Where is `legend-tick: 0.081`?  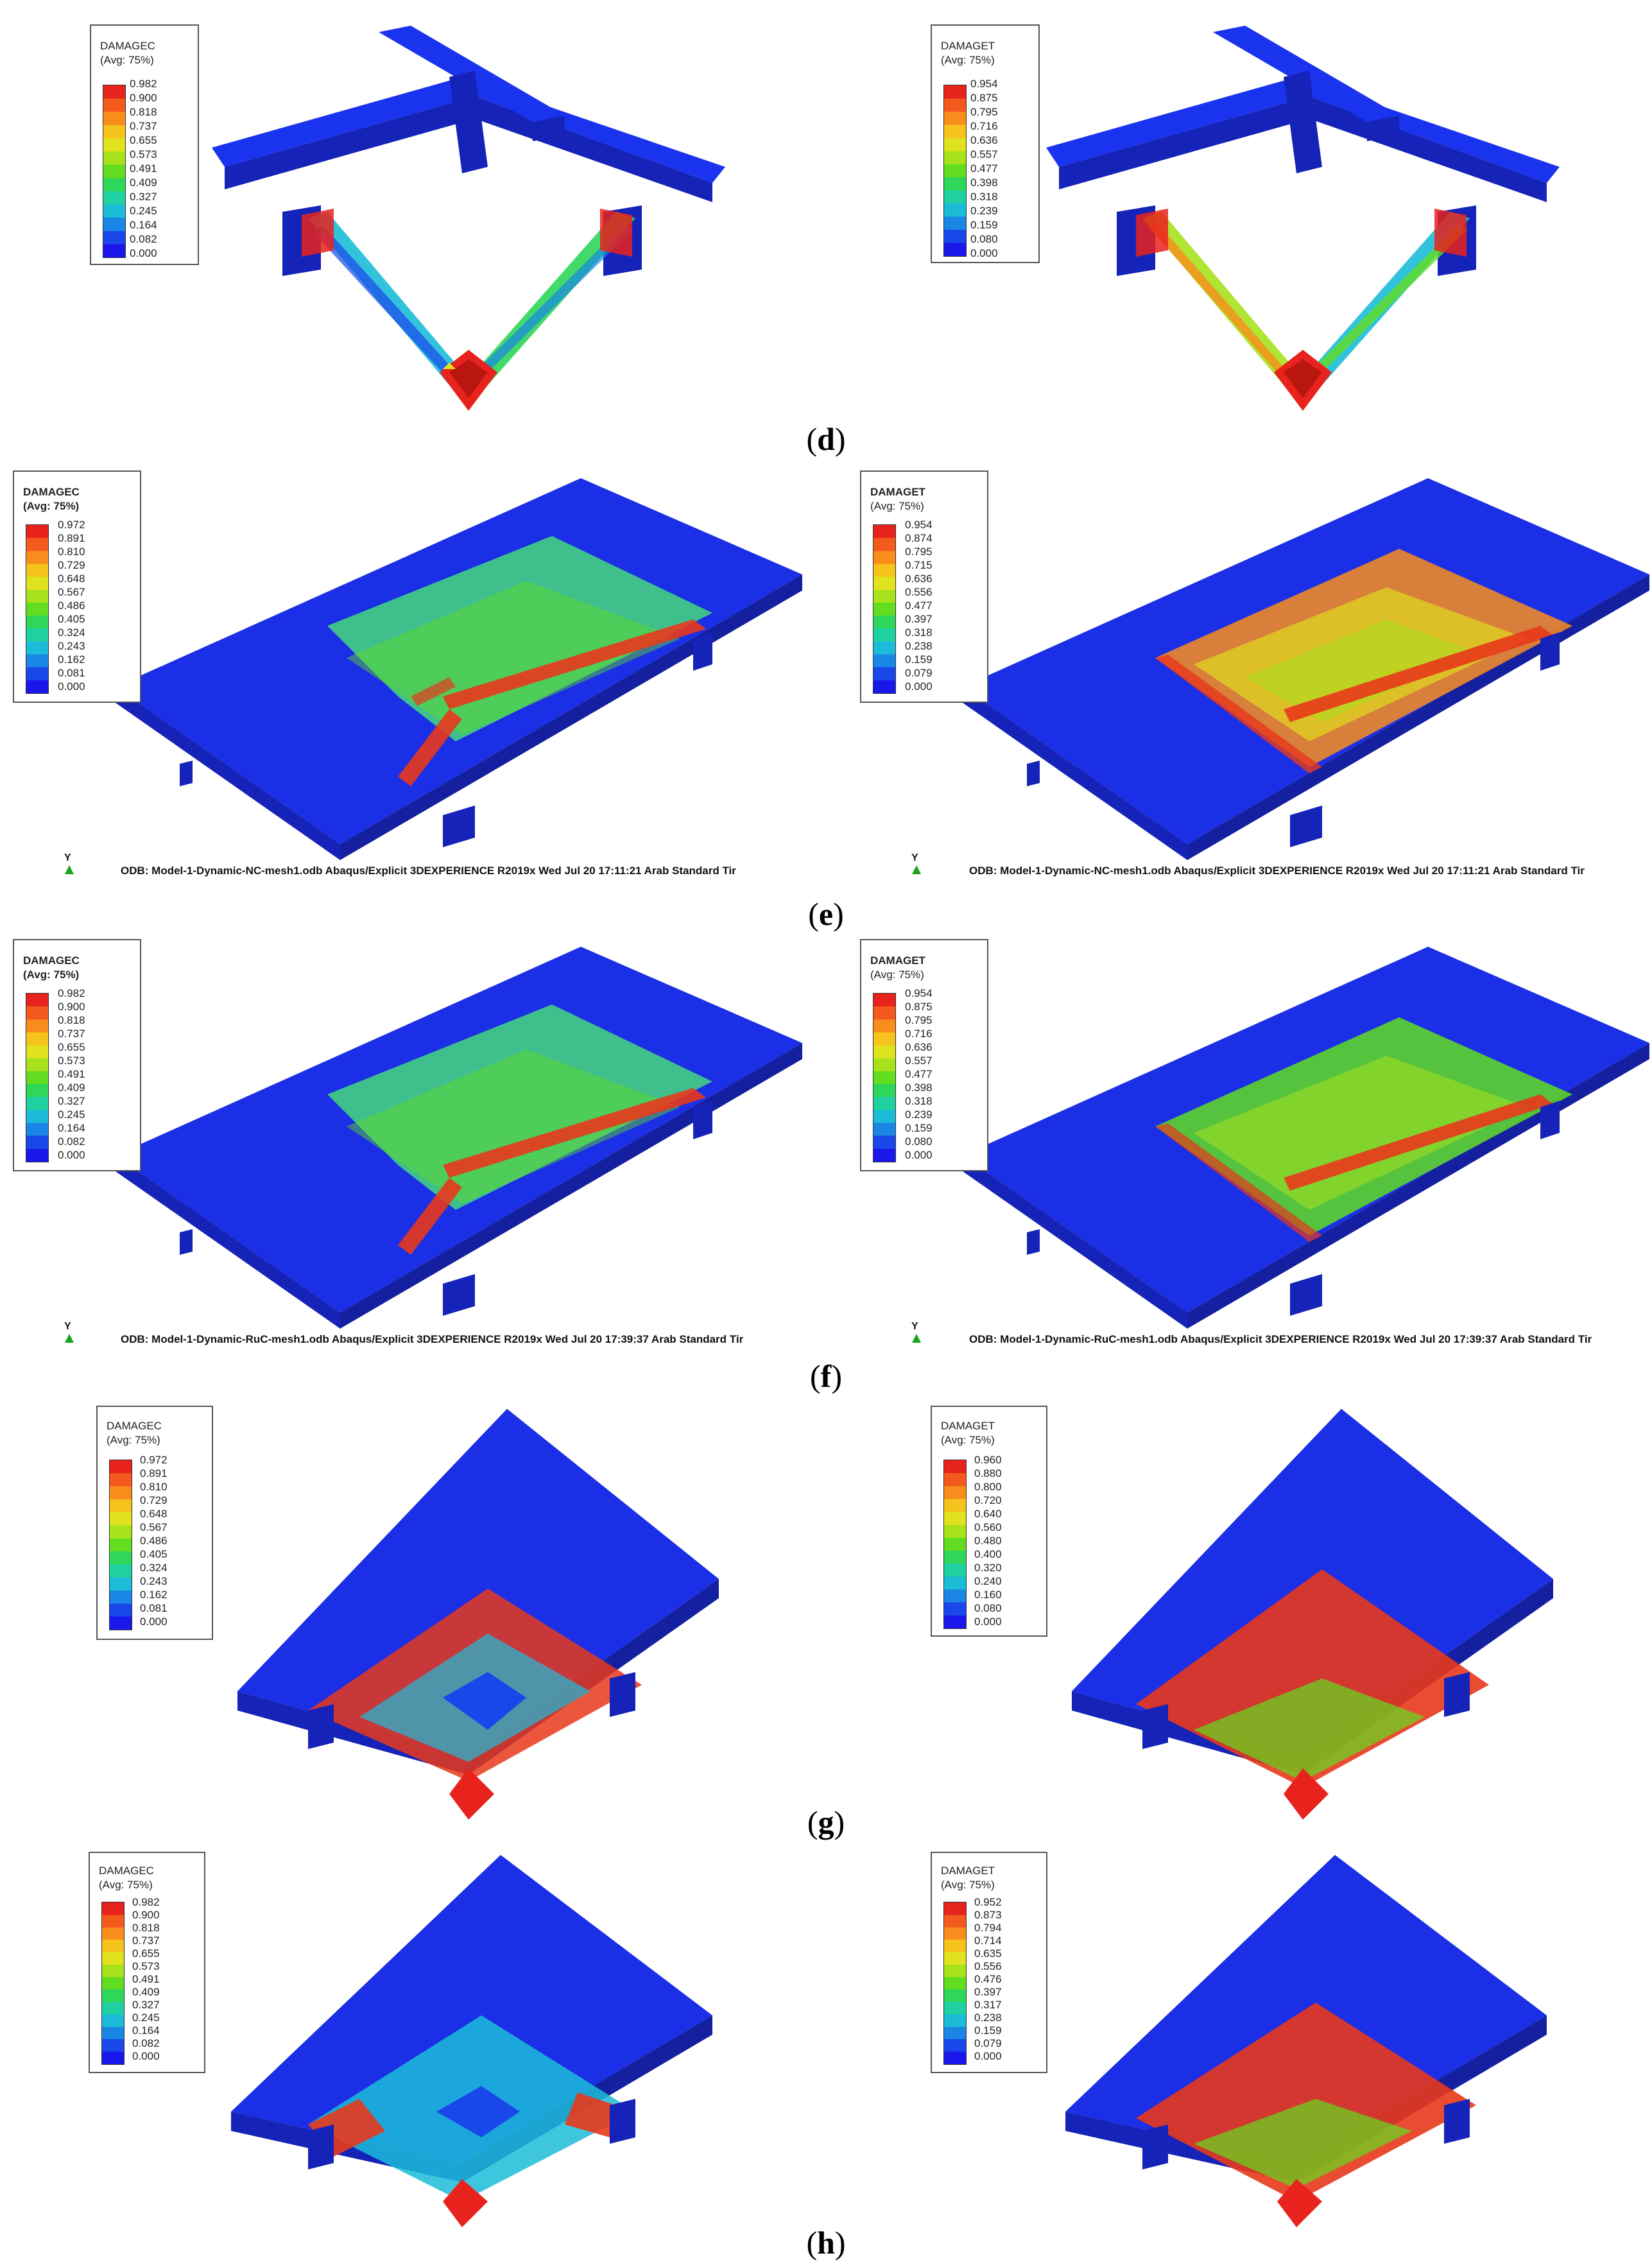 legend-tick: 0.081 is located at coordinates (71, 673).